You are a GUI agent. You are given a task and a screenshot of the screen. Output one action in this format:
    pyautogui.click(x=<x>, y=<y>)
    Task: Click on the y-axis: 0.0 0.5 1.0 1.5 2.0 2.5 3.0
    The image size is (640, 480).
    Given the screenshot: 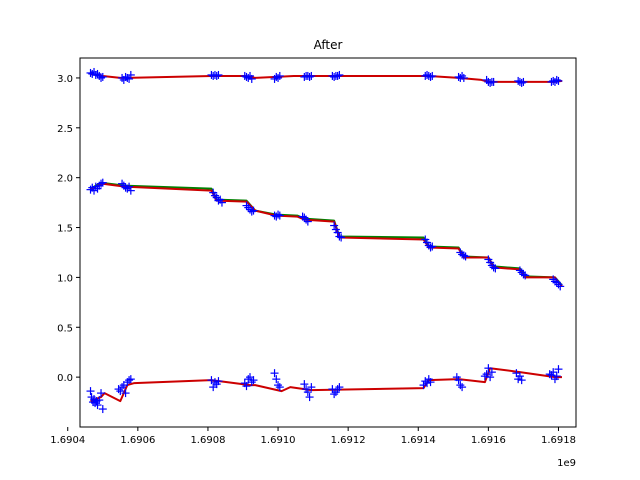 What is the action you would take?
    pyautogui.click(x=68, y=229)
    